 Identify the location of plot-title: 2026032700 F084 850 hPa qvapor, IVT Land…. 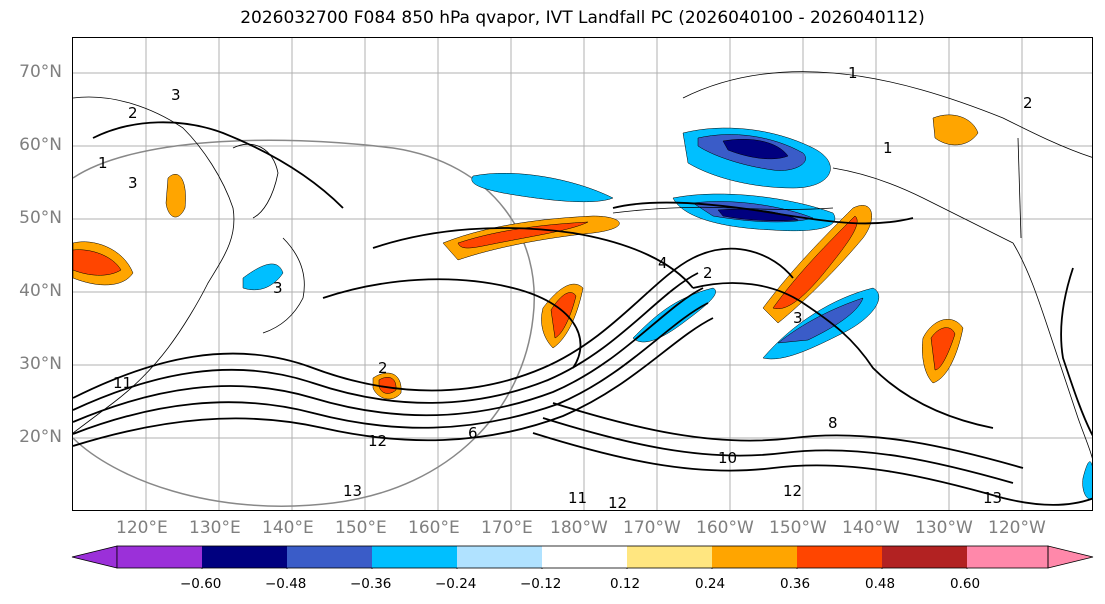
(582, 18).